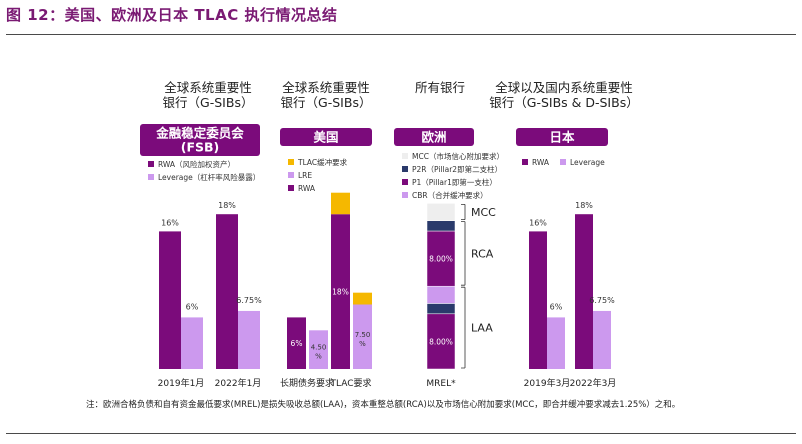 The height and width of the screenshot is (444, 802). I want to click on panel-badge-label: 美国, so click(325, 137).